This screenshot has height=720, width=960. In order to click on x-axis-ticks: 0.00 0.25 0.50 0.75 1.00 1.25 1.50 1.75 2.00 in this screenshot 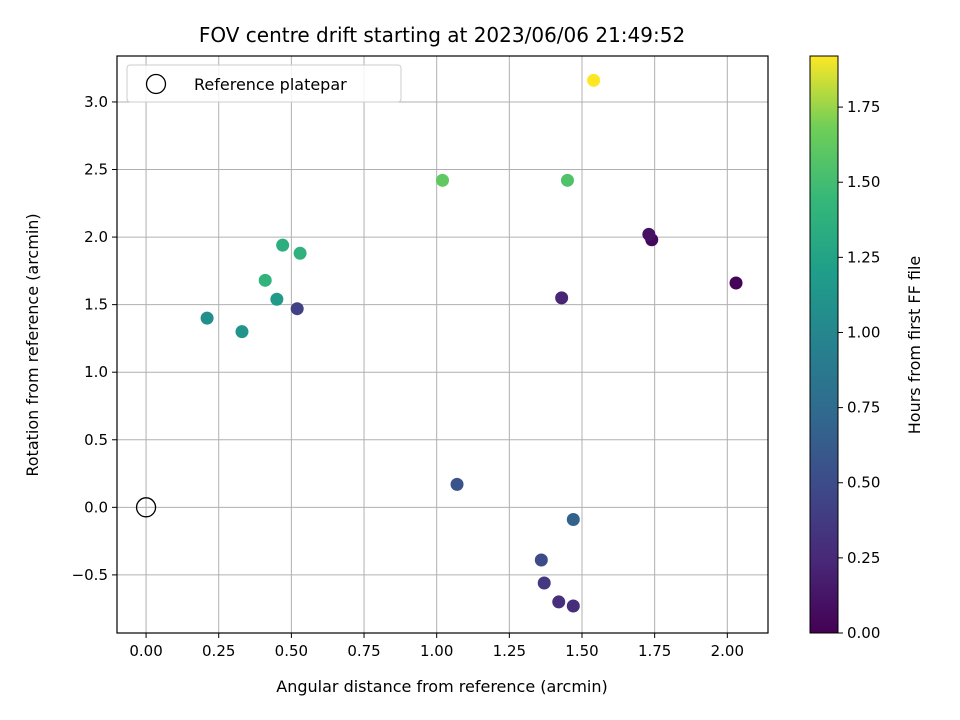, I will do `click(436, 646)`.